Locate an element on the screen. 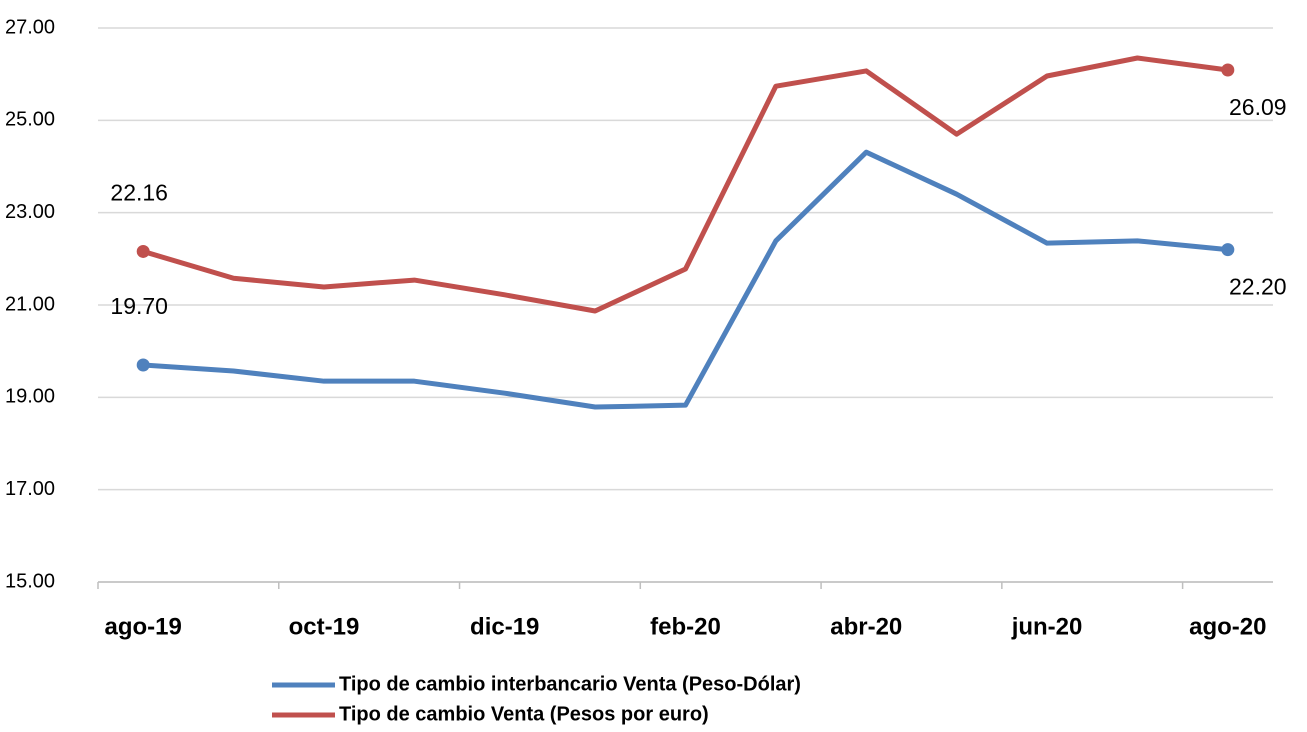 The width and height of the screenshot is (1307, 732). x-tick-label: abr-20 is located at coordinates (866, 626).